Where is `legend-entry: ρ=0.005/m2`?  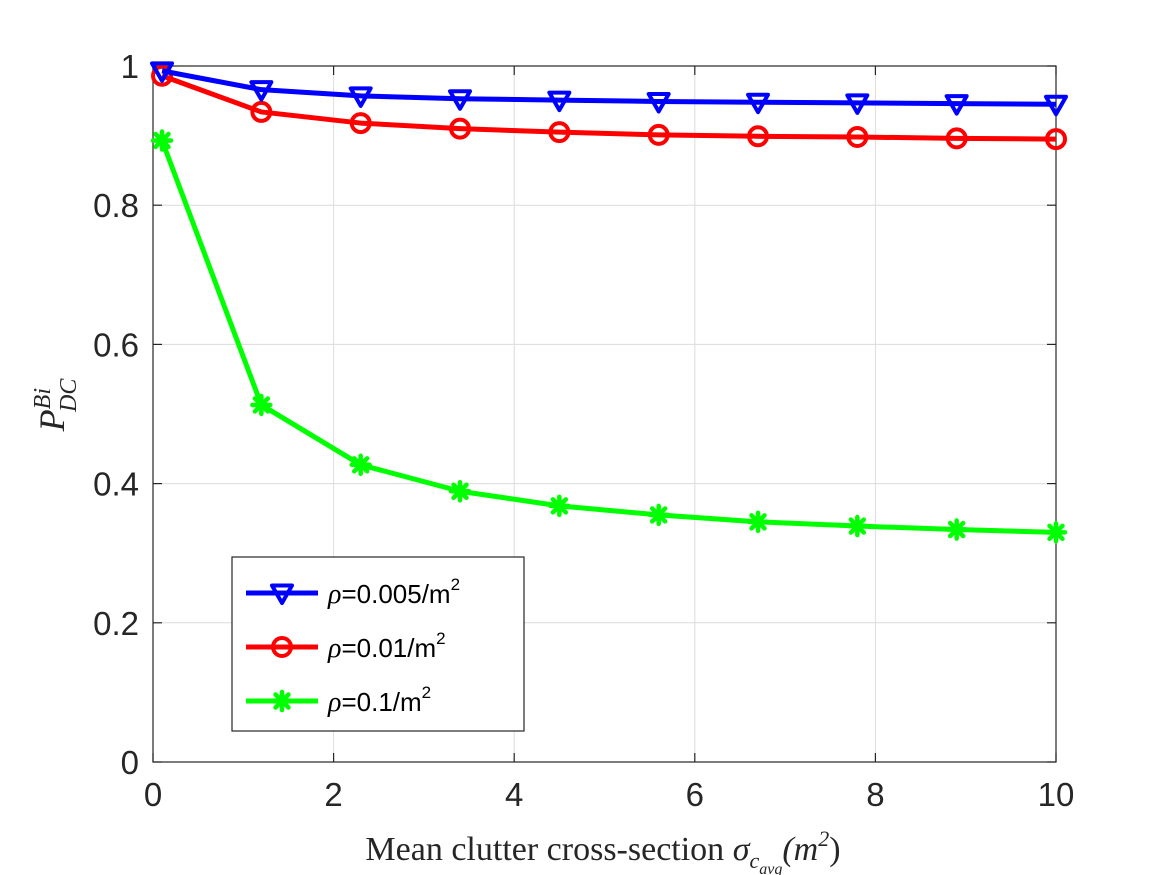
legend-entry: ρ=0.005/m2 is located at coordinates (353, 592).